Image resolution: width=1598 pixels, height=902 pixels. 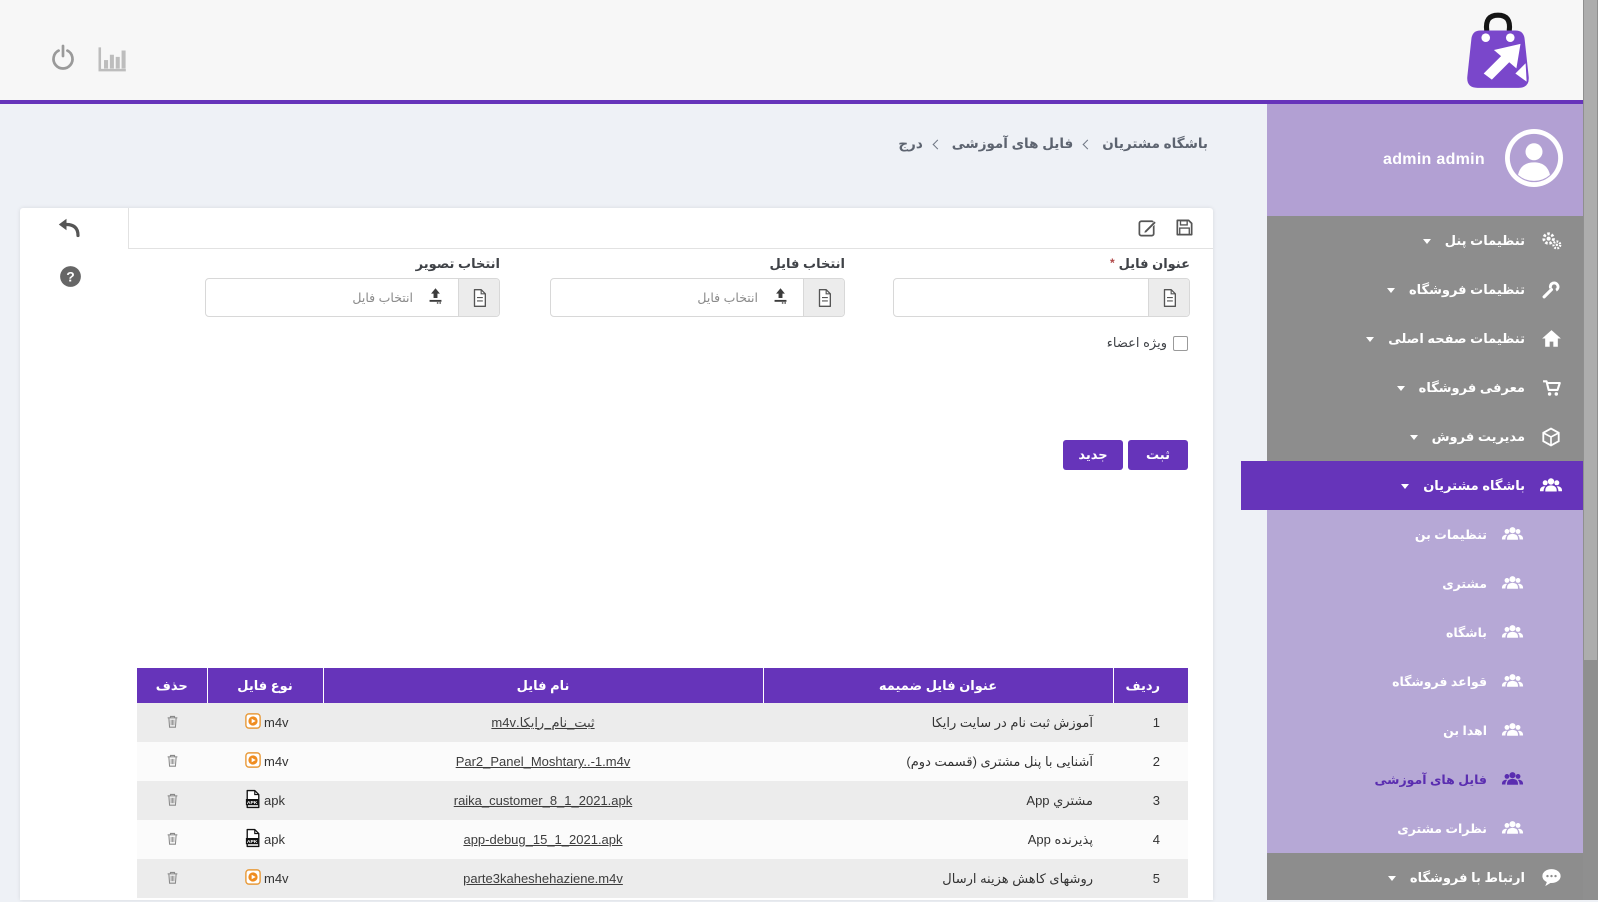 I want to click on document-icon, so click(x=478, y=297).